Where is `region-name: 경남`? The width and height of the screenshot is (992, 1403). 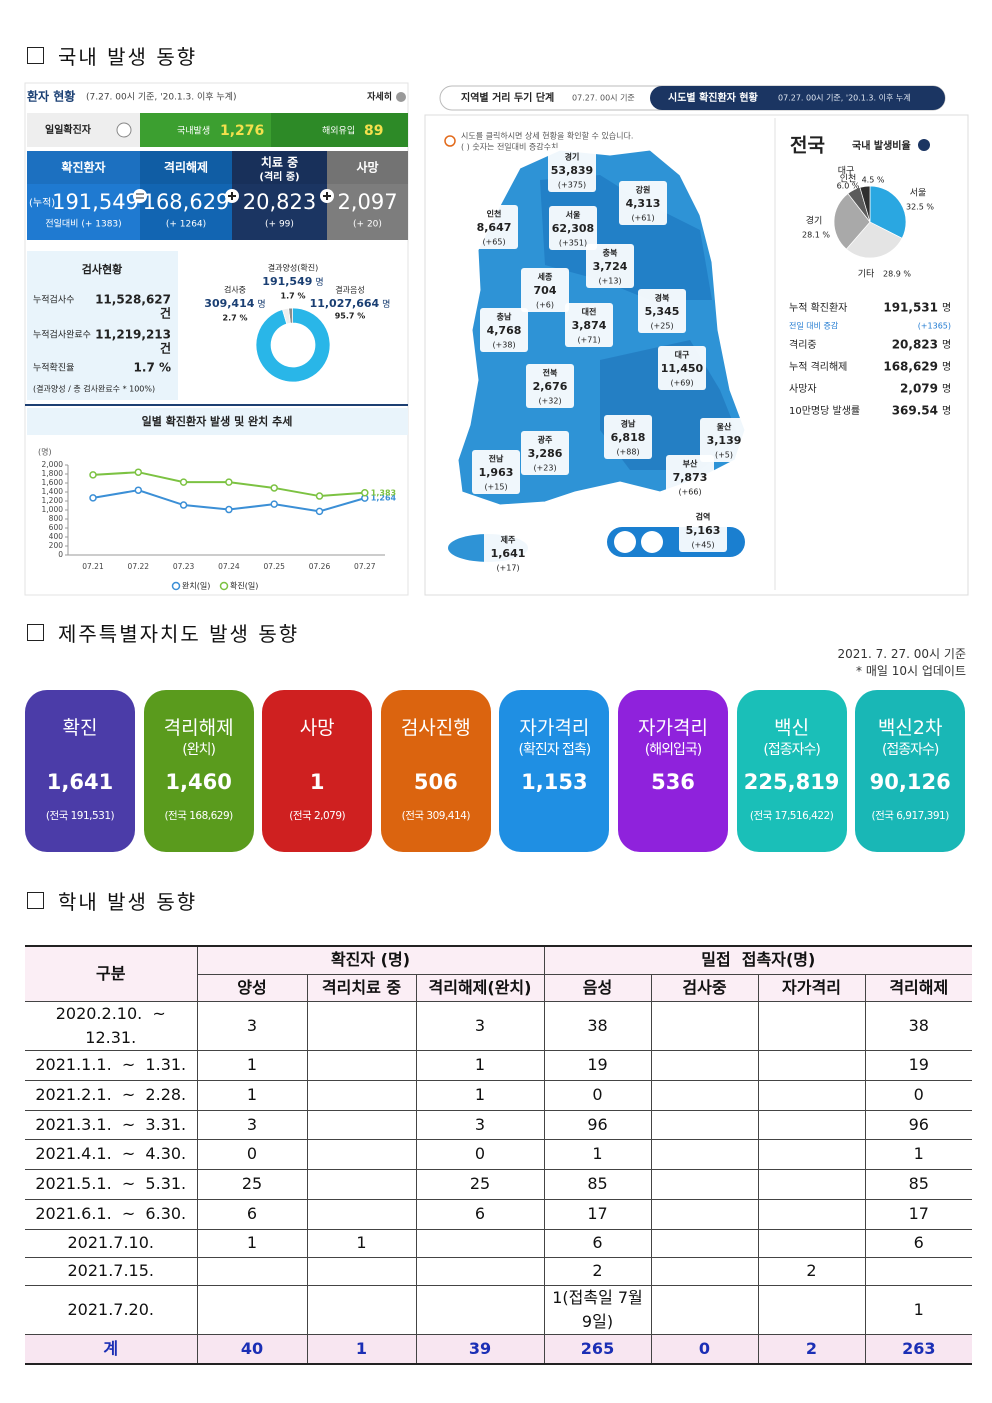 region-name: 경남 is located at coordinates (628, 424).